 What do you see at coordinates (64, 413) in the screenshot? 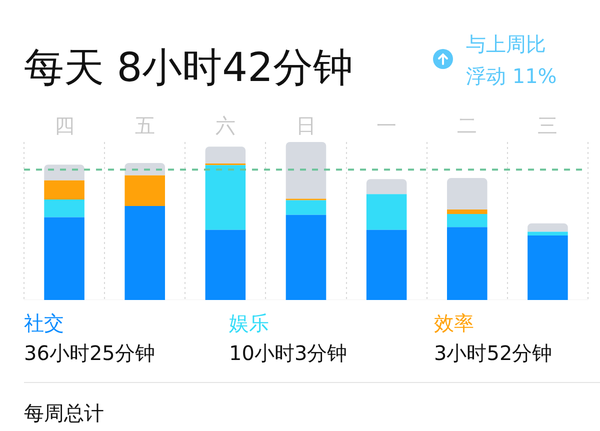
I see `text: 每周总计` at bounding box center [64, 413].